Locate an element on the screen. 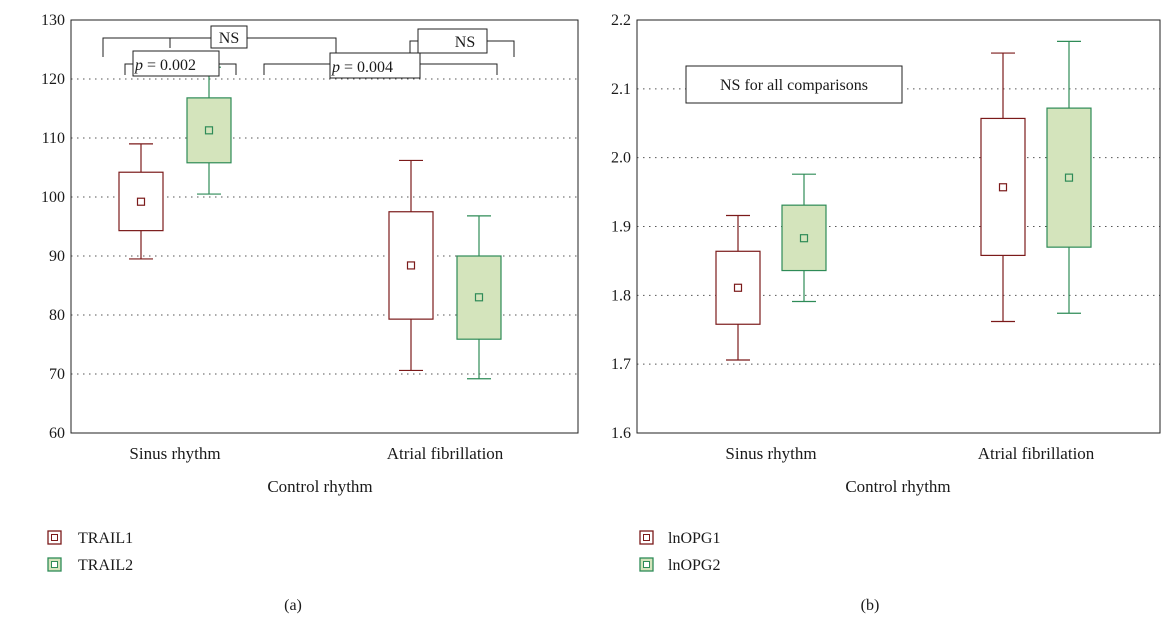 The height and width of the screenshot is (620, 1162). y-tick-label: 80 is located at coordinates (57, 315).